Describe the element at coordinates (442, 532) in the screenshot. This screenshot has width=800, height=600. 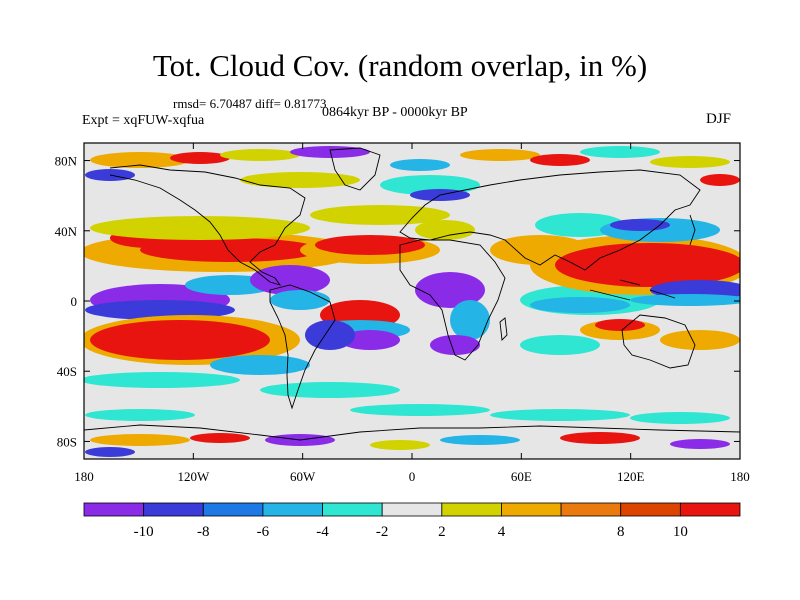
I see `colorbar-label: 2` at that location.